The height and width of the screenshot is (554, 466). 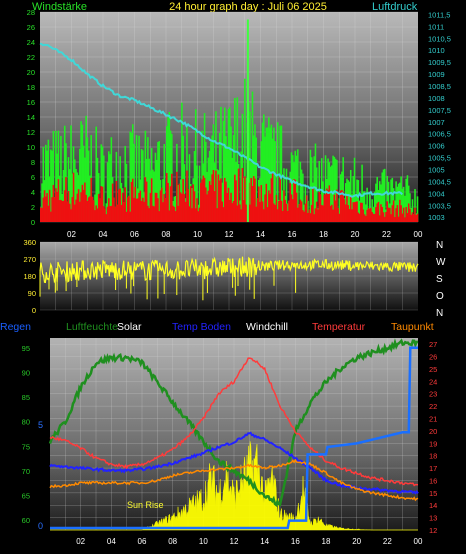 I want to click on x-tick-label: 08, so click(x=172, y=541).